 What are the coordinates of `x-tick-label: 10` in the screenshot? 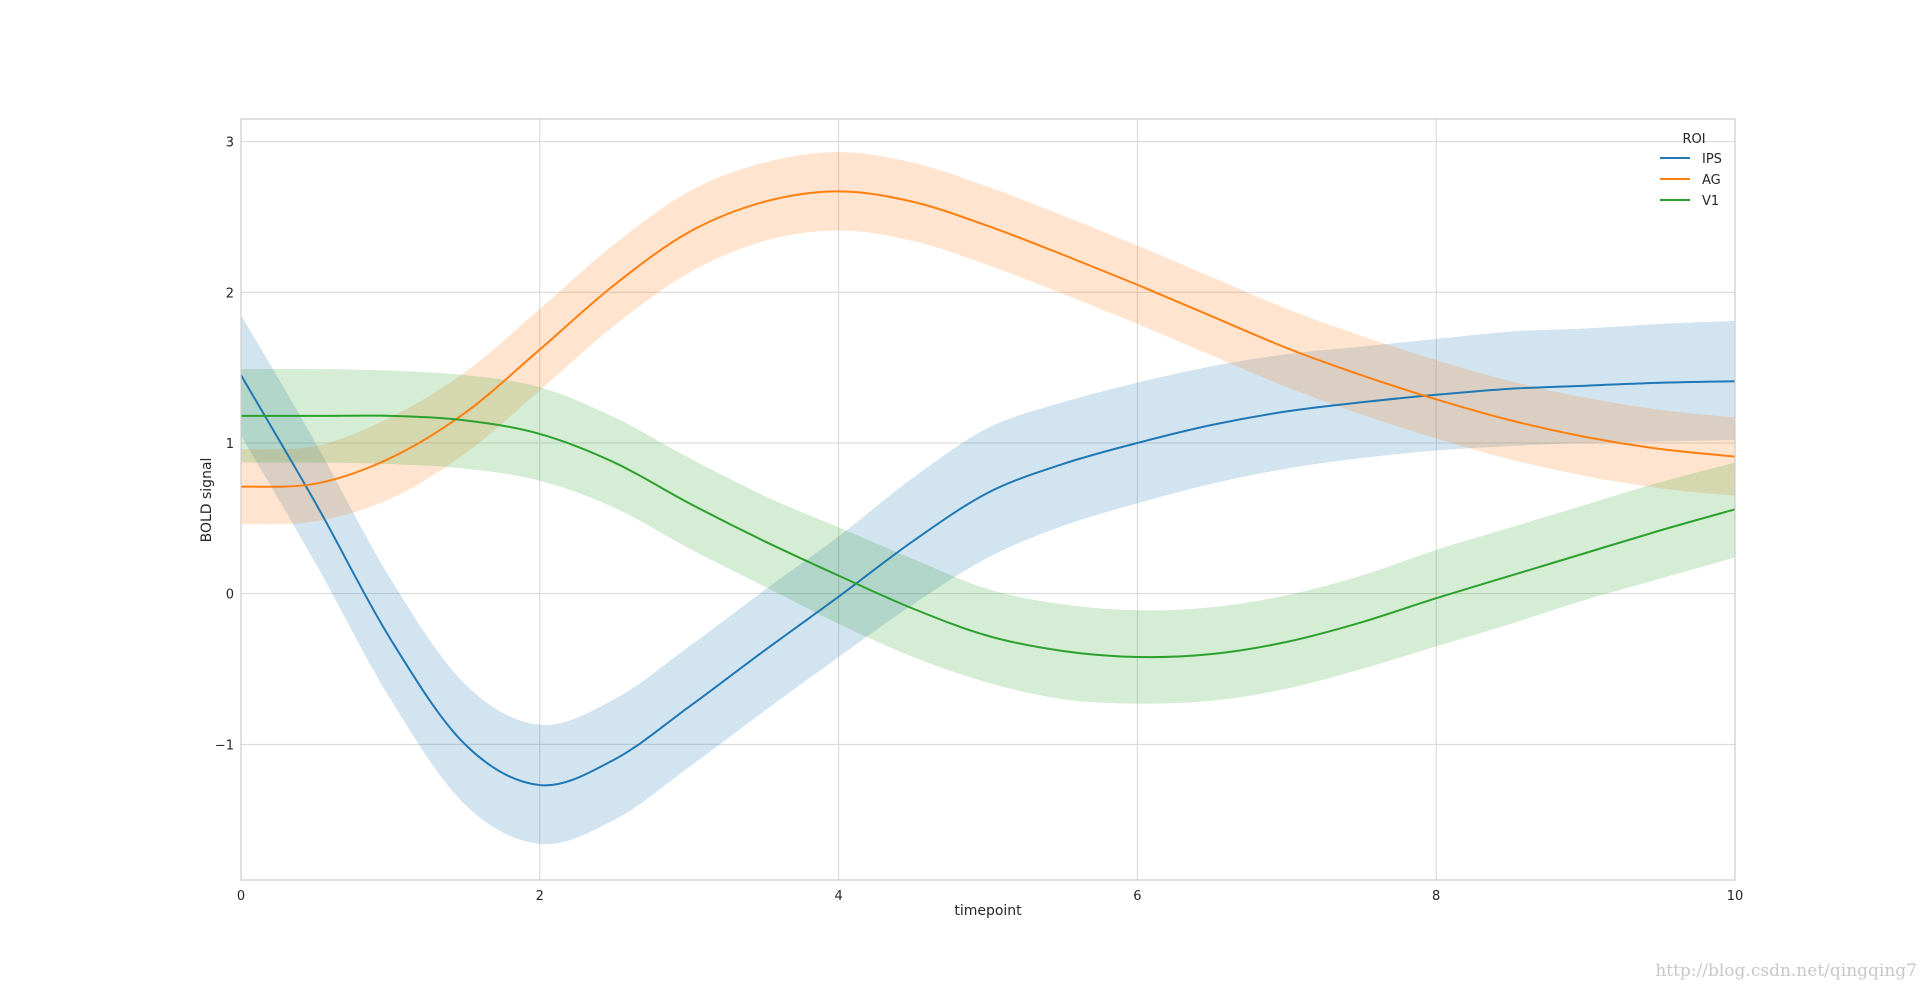 It's located at (1735, 896).